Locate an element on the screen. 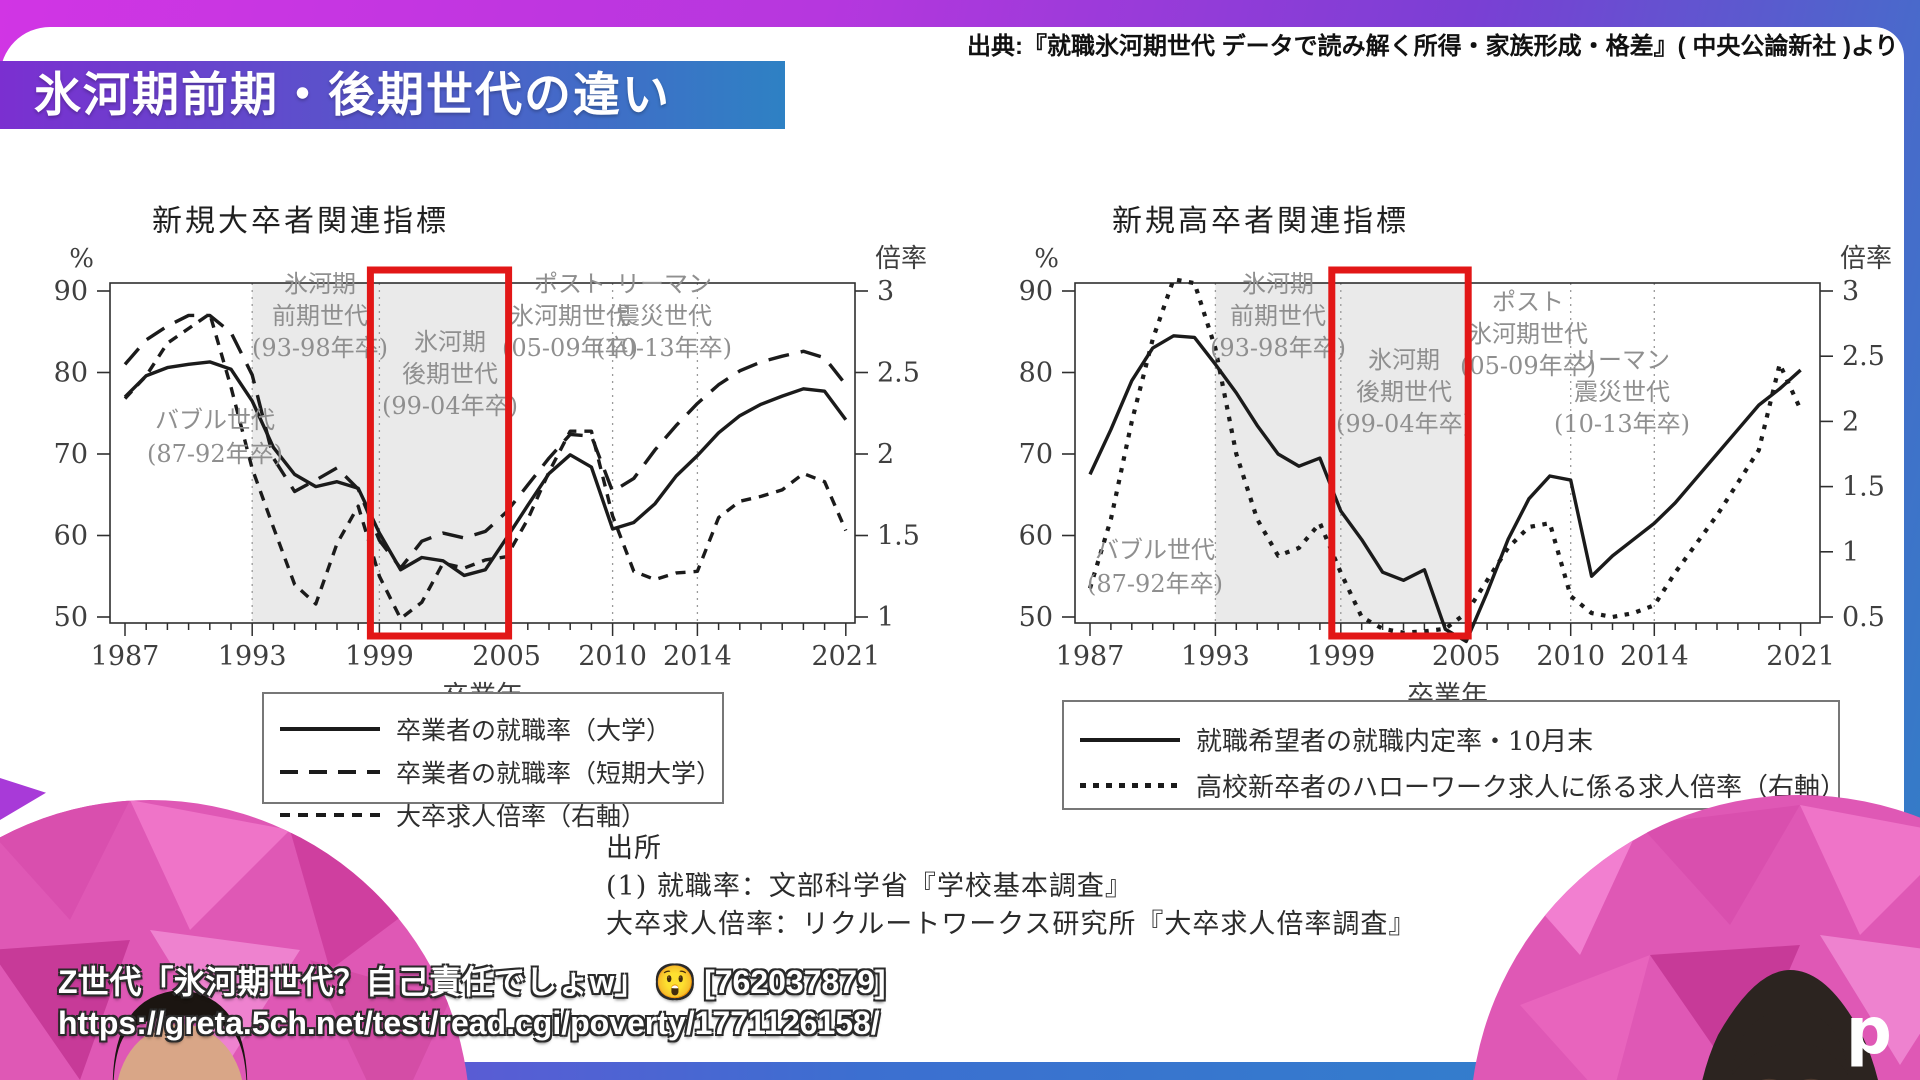  bottom-gradient-bar is located at coordinates (960, 1071).